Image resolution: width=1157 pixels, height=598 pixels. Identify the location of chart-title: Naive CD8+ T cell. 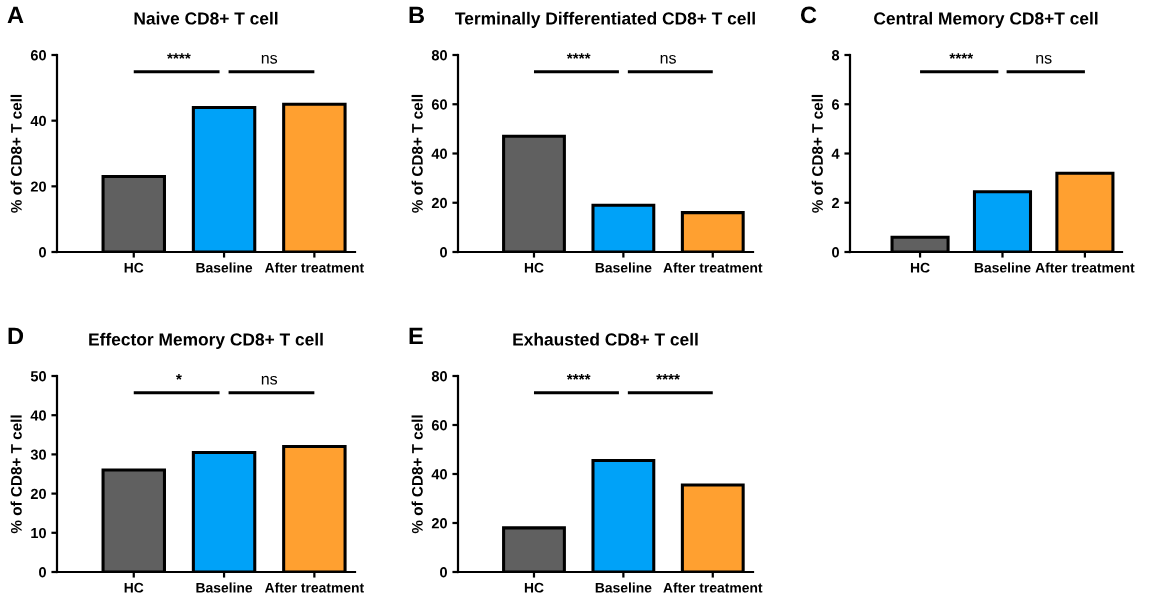
(206, 18).